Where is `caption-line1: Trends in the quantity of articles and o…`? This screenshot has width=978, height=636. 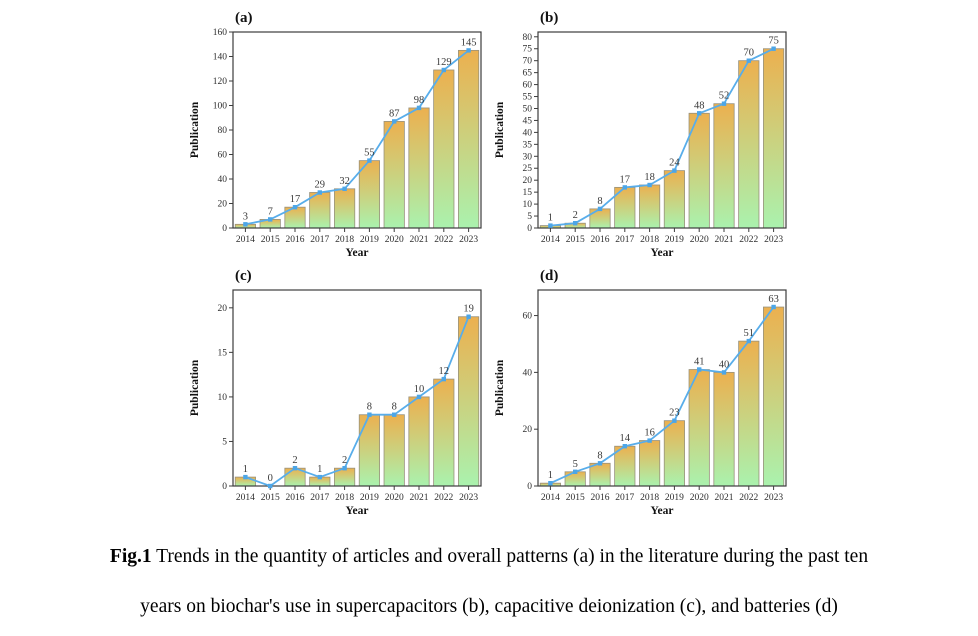
caption-line1: Trends in the quantity of articles and o… is located at coordinates (512, 556).